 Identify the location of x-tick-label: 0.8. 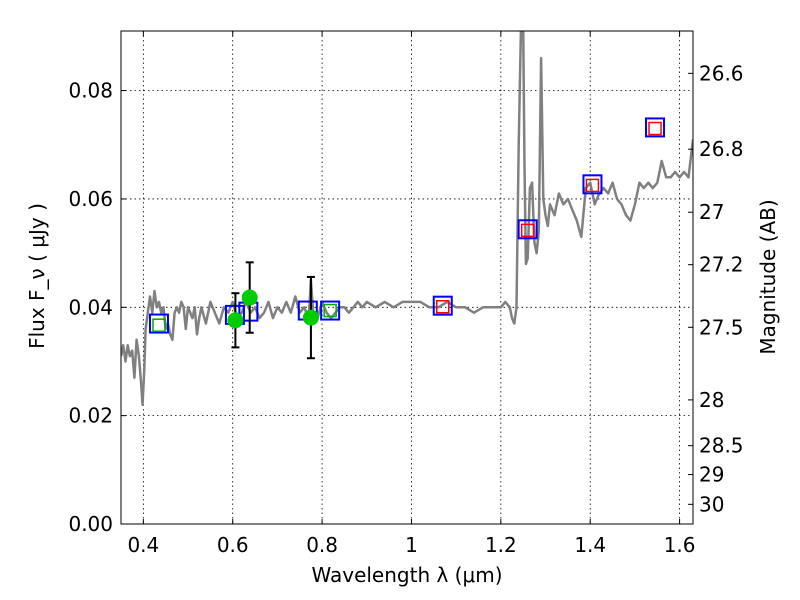
(322, 545).